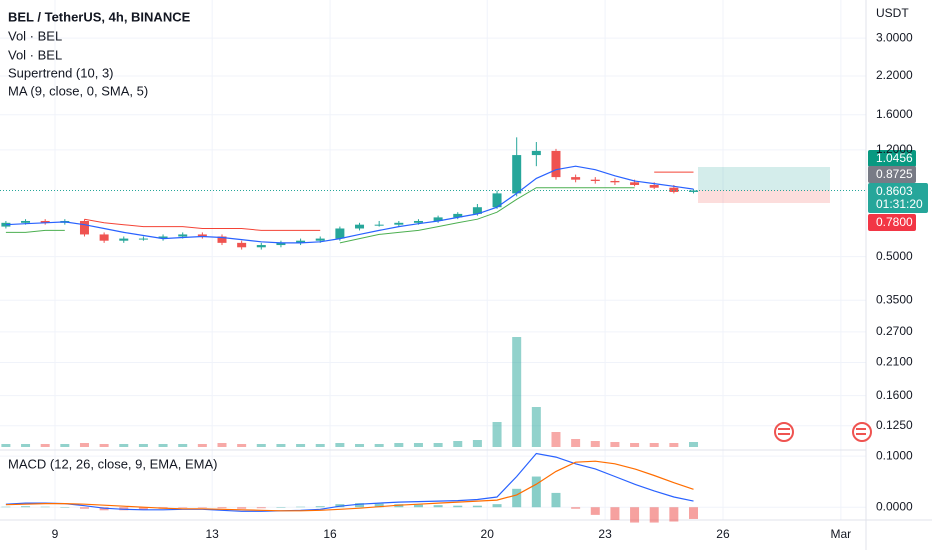 The width and height of the screenshot is (932, 550). Describe the element at coordinates (330, 534) in the screenshot. I see `x-tick-label: 16` at that location.